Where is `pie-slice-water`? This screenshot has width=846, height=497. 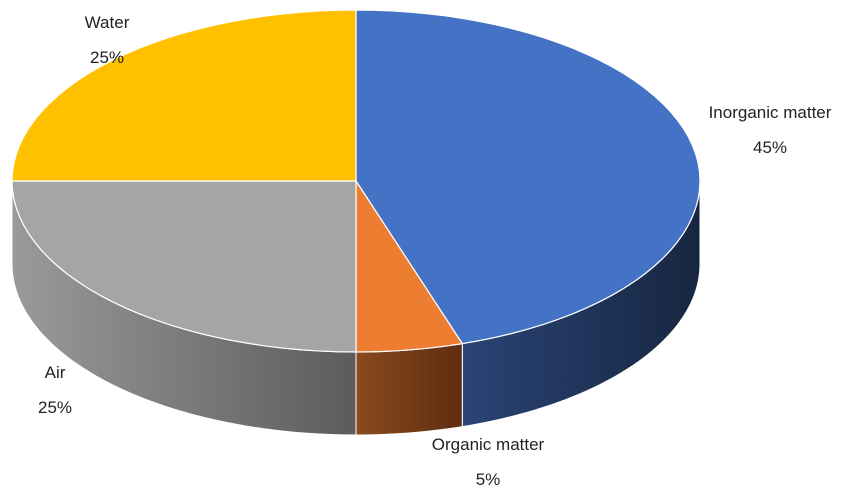 pie-slice-water is located at coordinates (184, 95).